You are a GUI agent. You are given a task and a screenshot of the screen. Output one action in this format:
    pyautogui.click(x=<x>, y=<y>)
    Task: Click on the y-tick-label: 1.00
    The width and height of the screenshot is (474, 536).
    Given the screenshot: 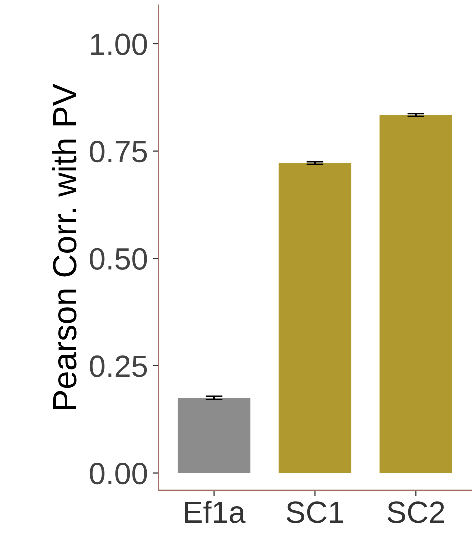 What is the action you would take?
    pyautogui.click(x=119, y=45)
    